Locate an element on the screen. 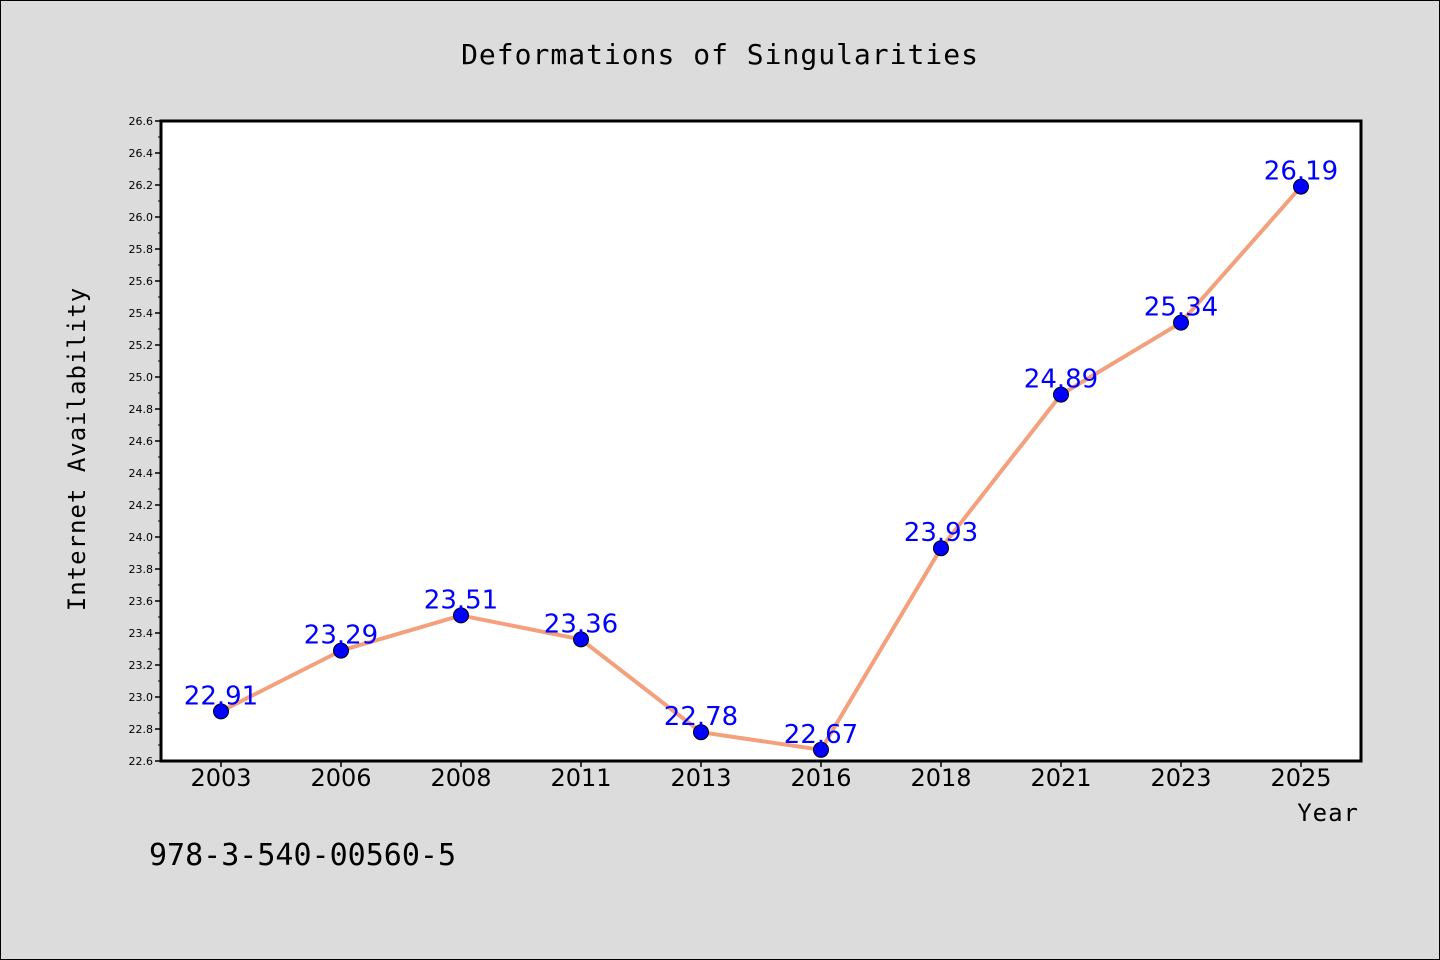 Image resolution: width=1440 pixels, height=960 pixels. data-label: 22.78 is located at coordinates (701, 717).